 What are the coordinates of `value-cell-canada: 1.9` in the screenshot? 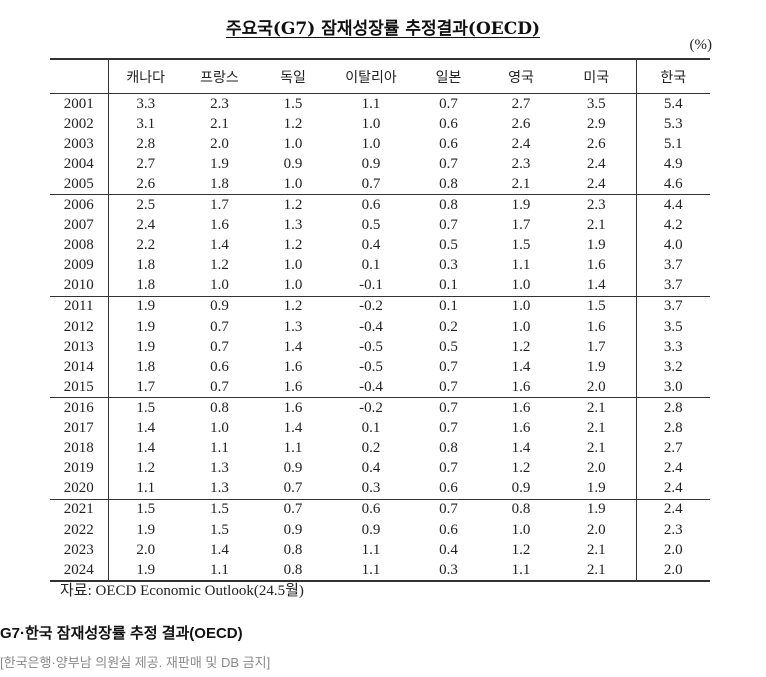 It's located at (146, 346).